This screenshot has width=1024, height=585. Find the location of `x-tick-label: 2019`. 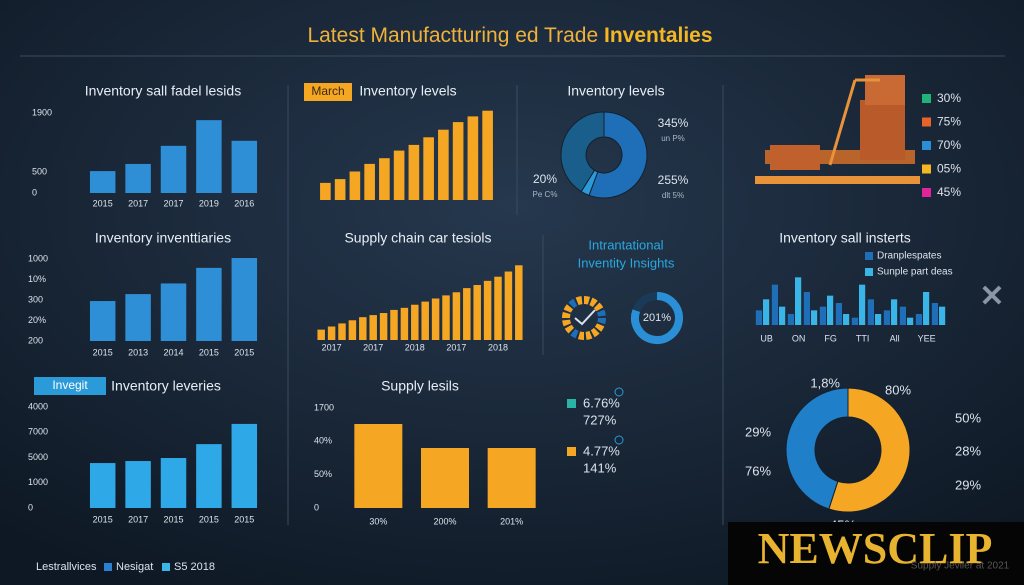

x-tick-label: 2019 is located at coordinates (209, 203).